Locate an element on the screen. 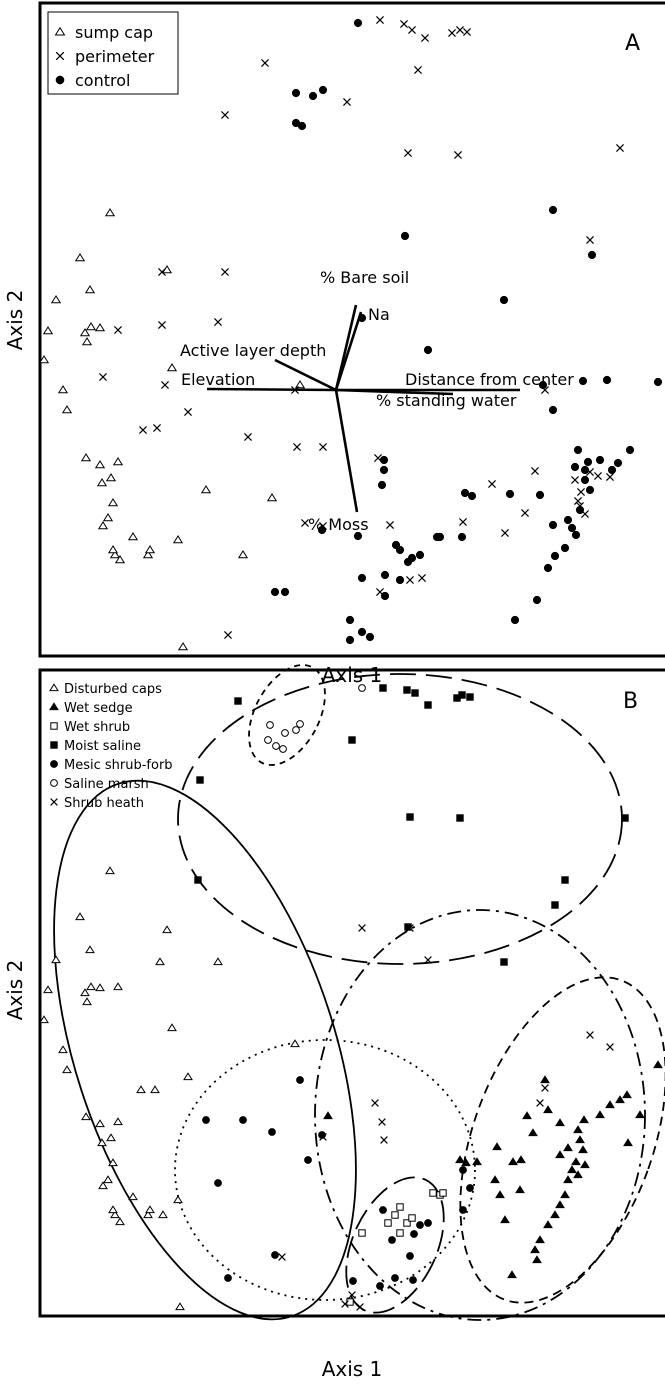 Image resolution: width=665 pixels, height=1384 pixels. vector-active-layer-depth is located at coordinates (305, 375).